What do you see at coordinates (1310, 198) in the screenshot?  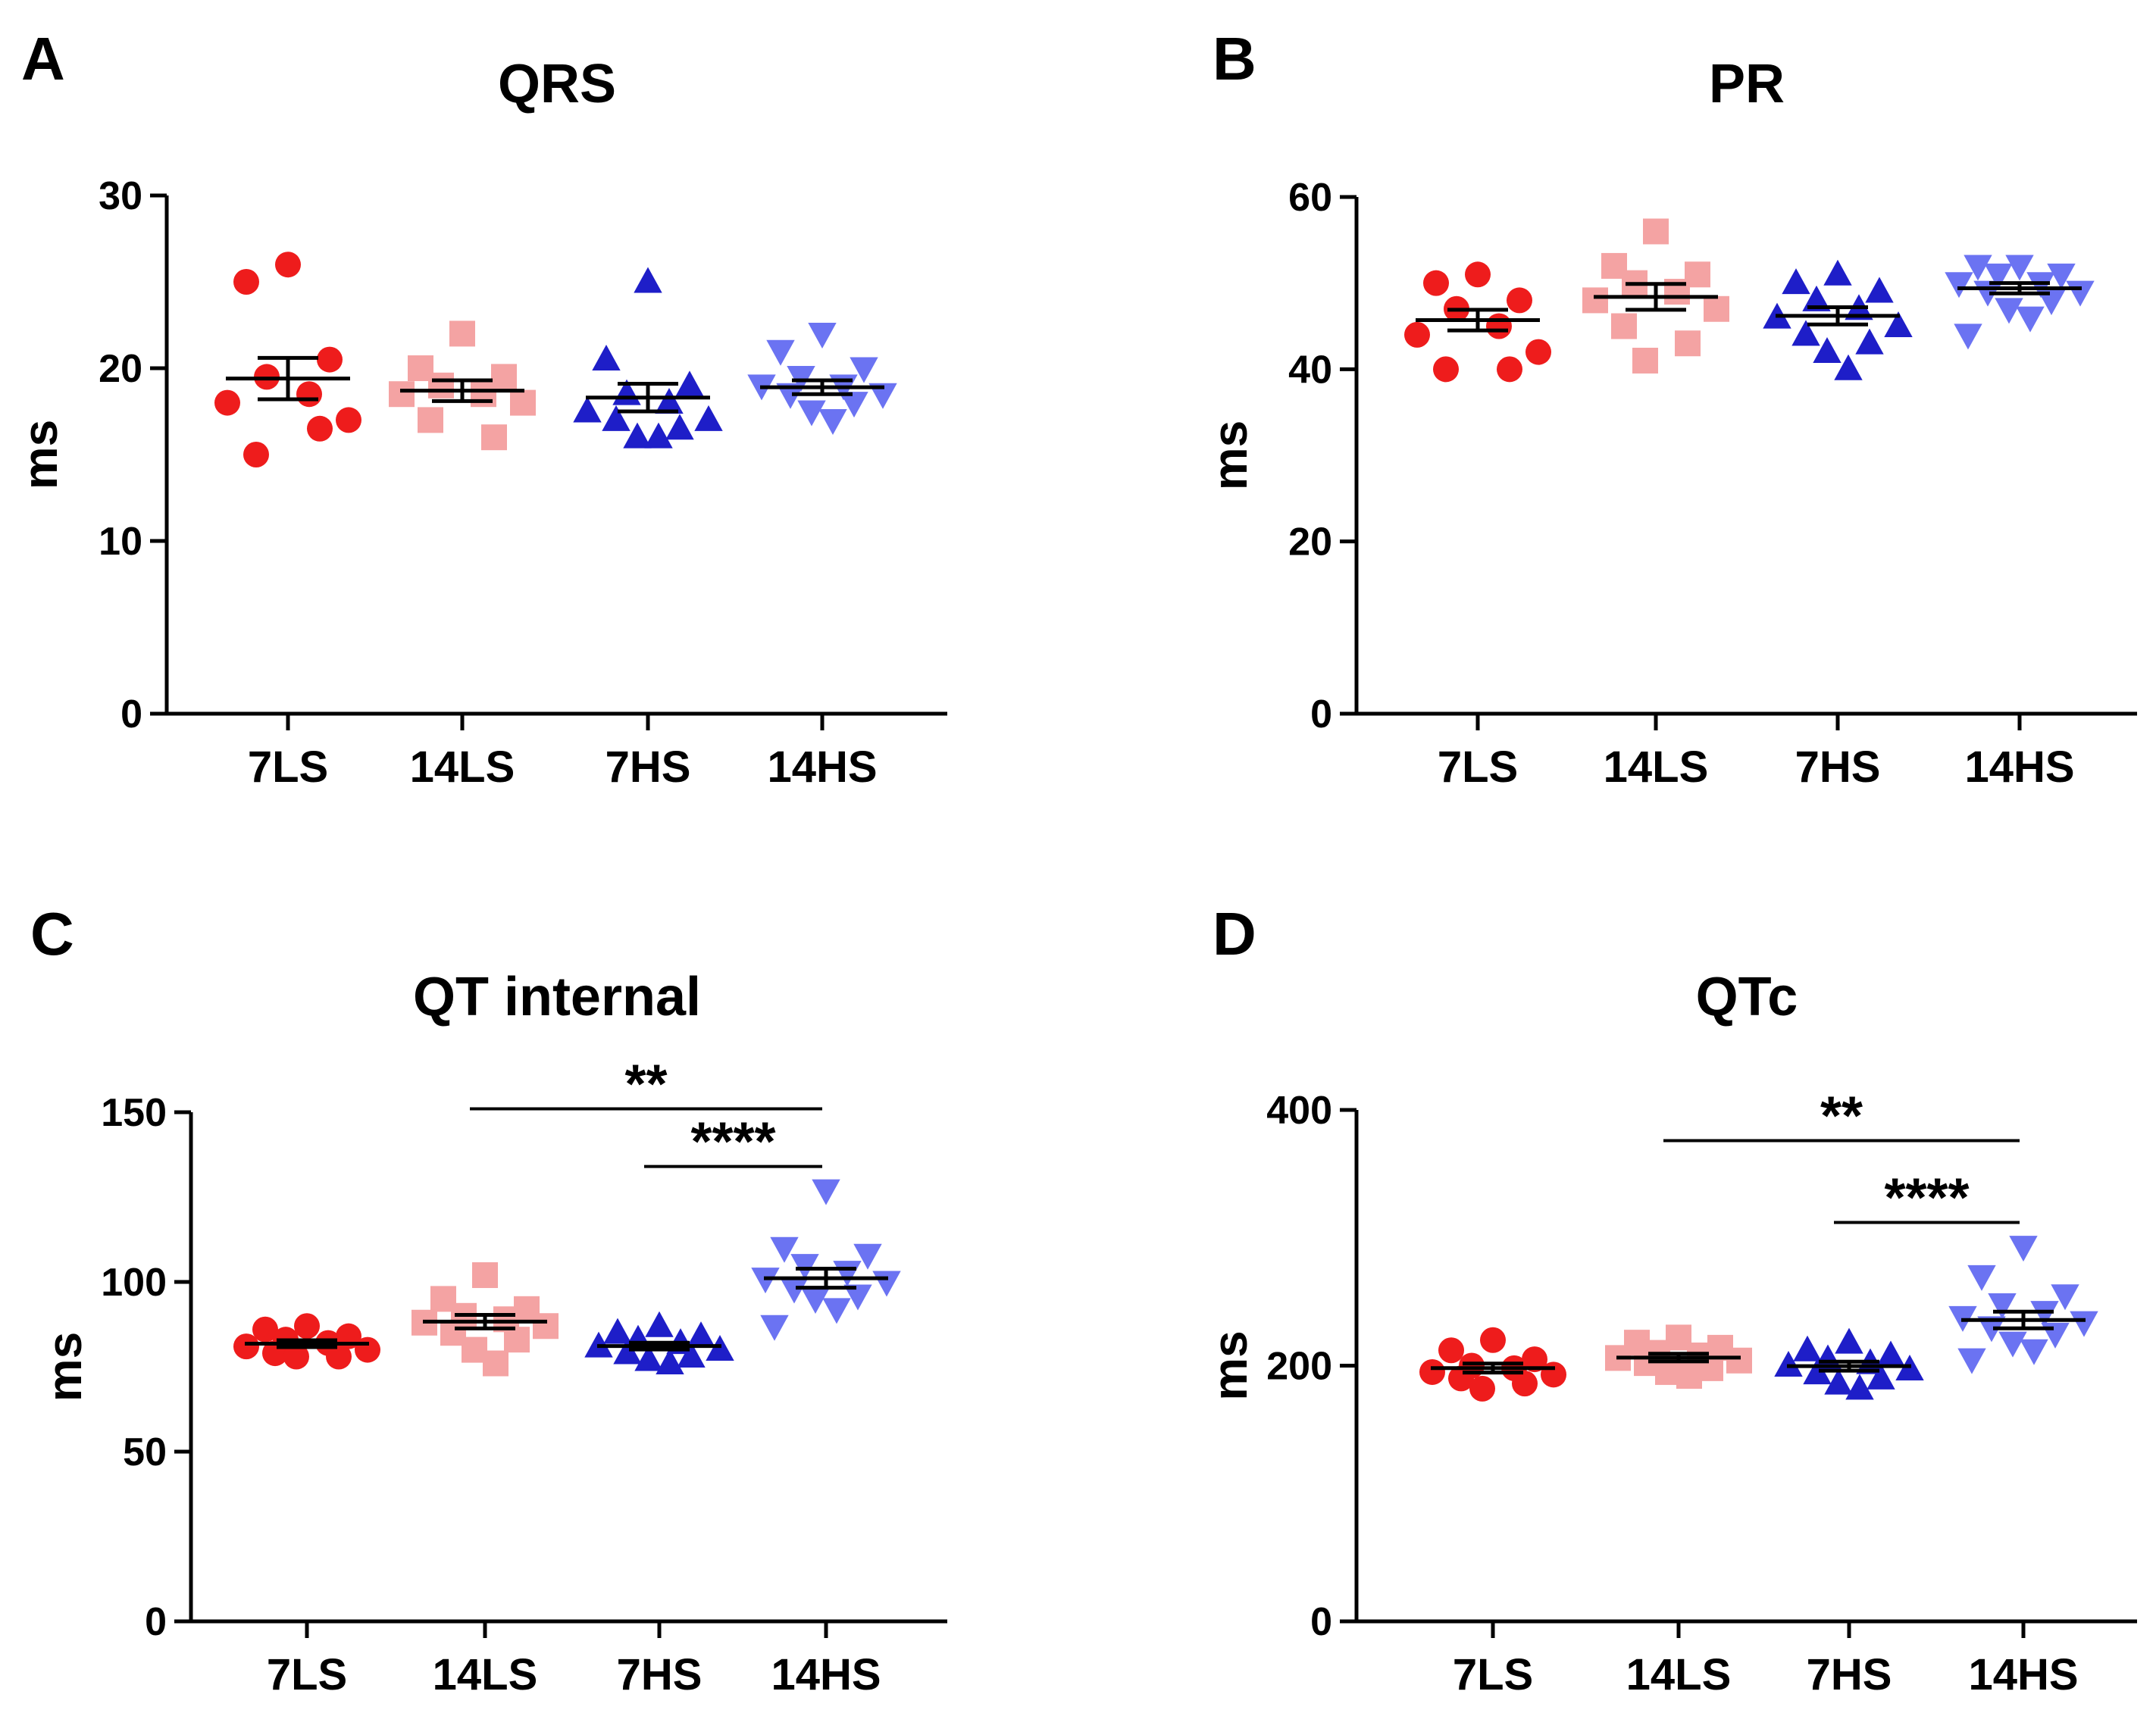 I see `y-tick-label: 60` at bounding box center [1310, 198].